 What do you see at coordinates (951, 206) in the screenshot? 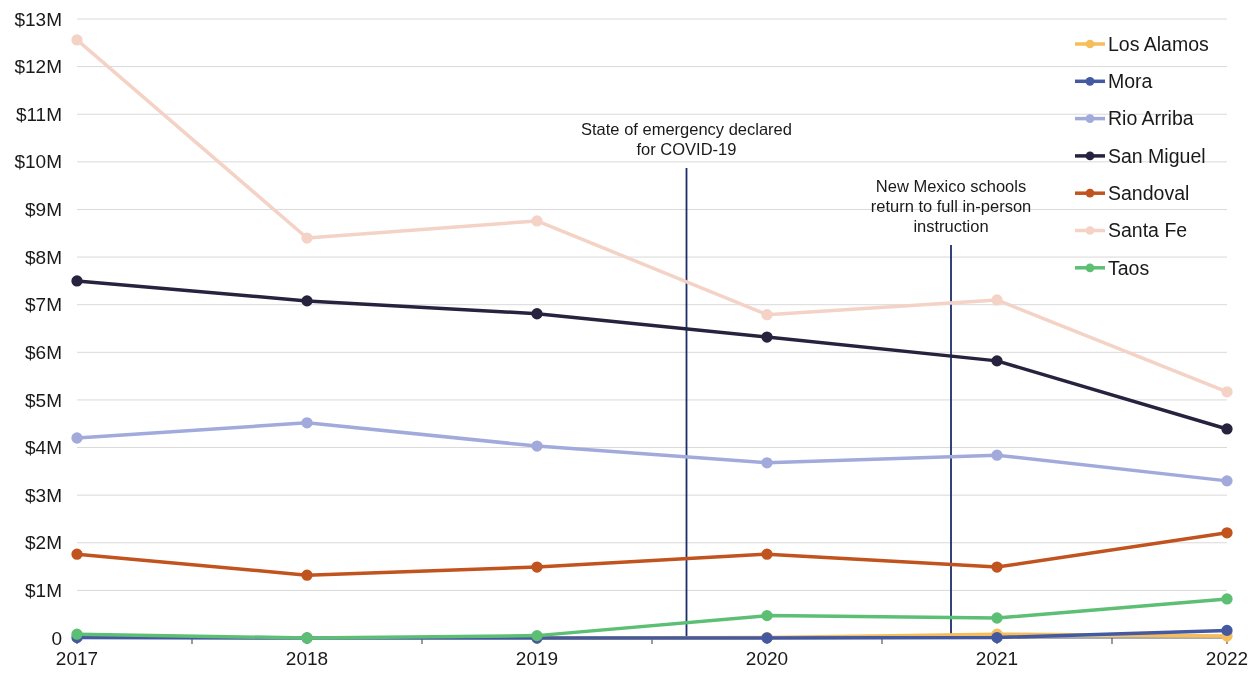
I see `ref-line-label: New Mexico schools return to full in-person instruction` at bounding box center [951, 206].